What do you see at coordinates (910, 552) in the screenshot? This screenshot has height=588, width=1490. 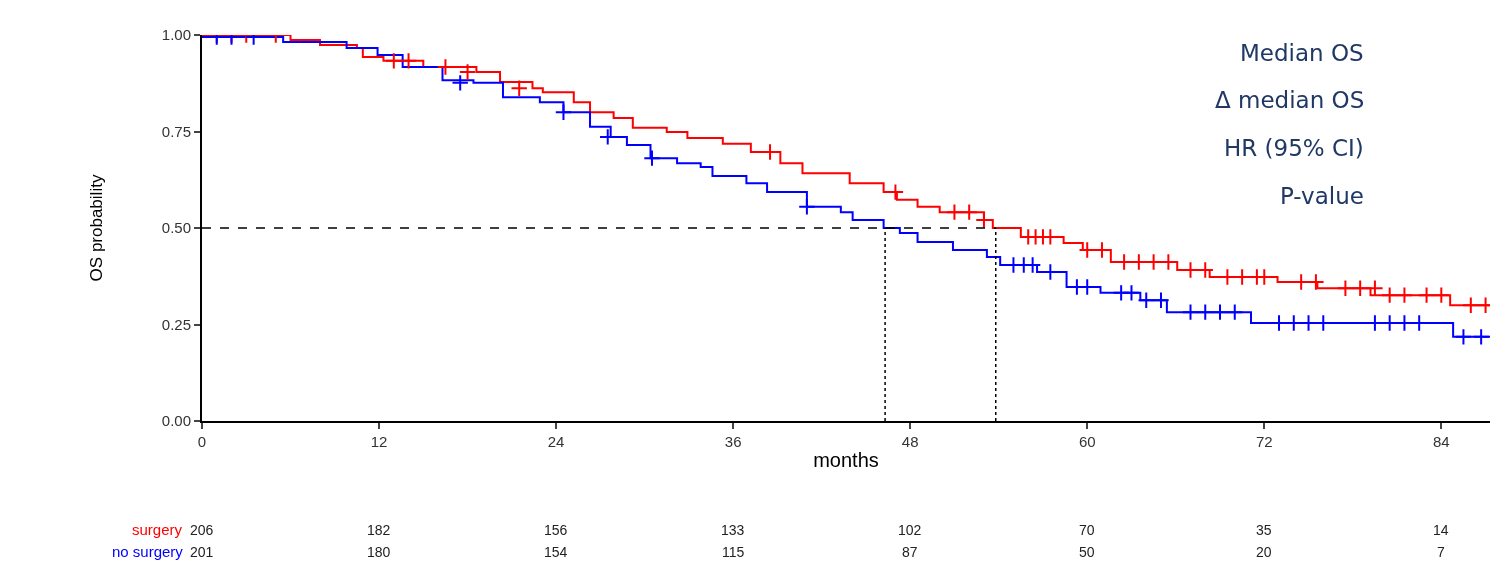 I see `text: 87` at bounding box center [910, 552].